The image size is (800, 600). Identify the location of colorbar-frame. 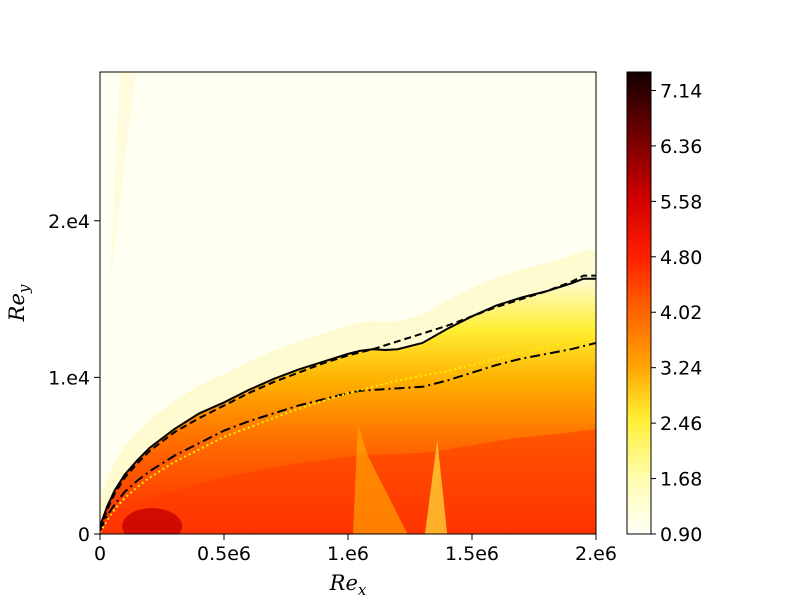
(639, 303).